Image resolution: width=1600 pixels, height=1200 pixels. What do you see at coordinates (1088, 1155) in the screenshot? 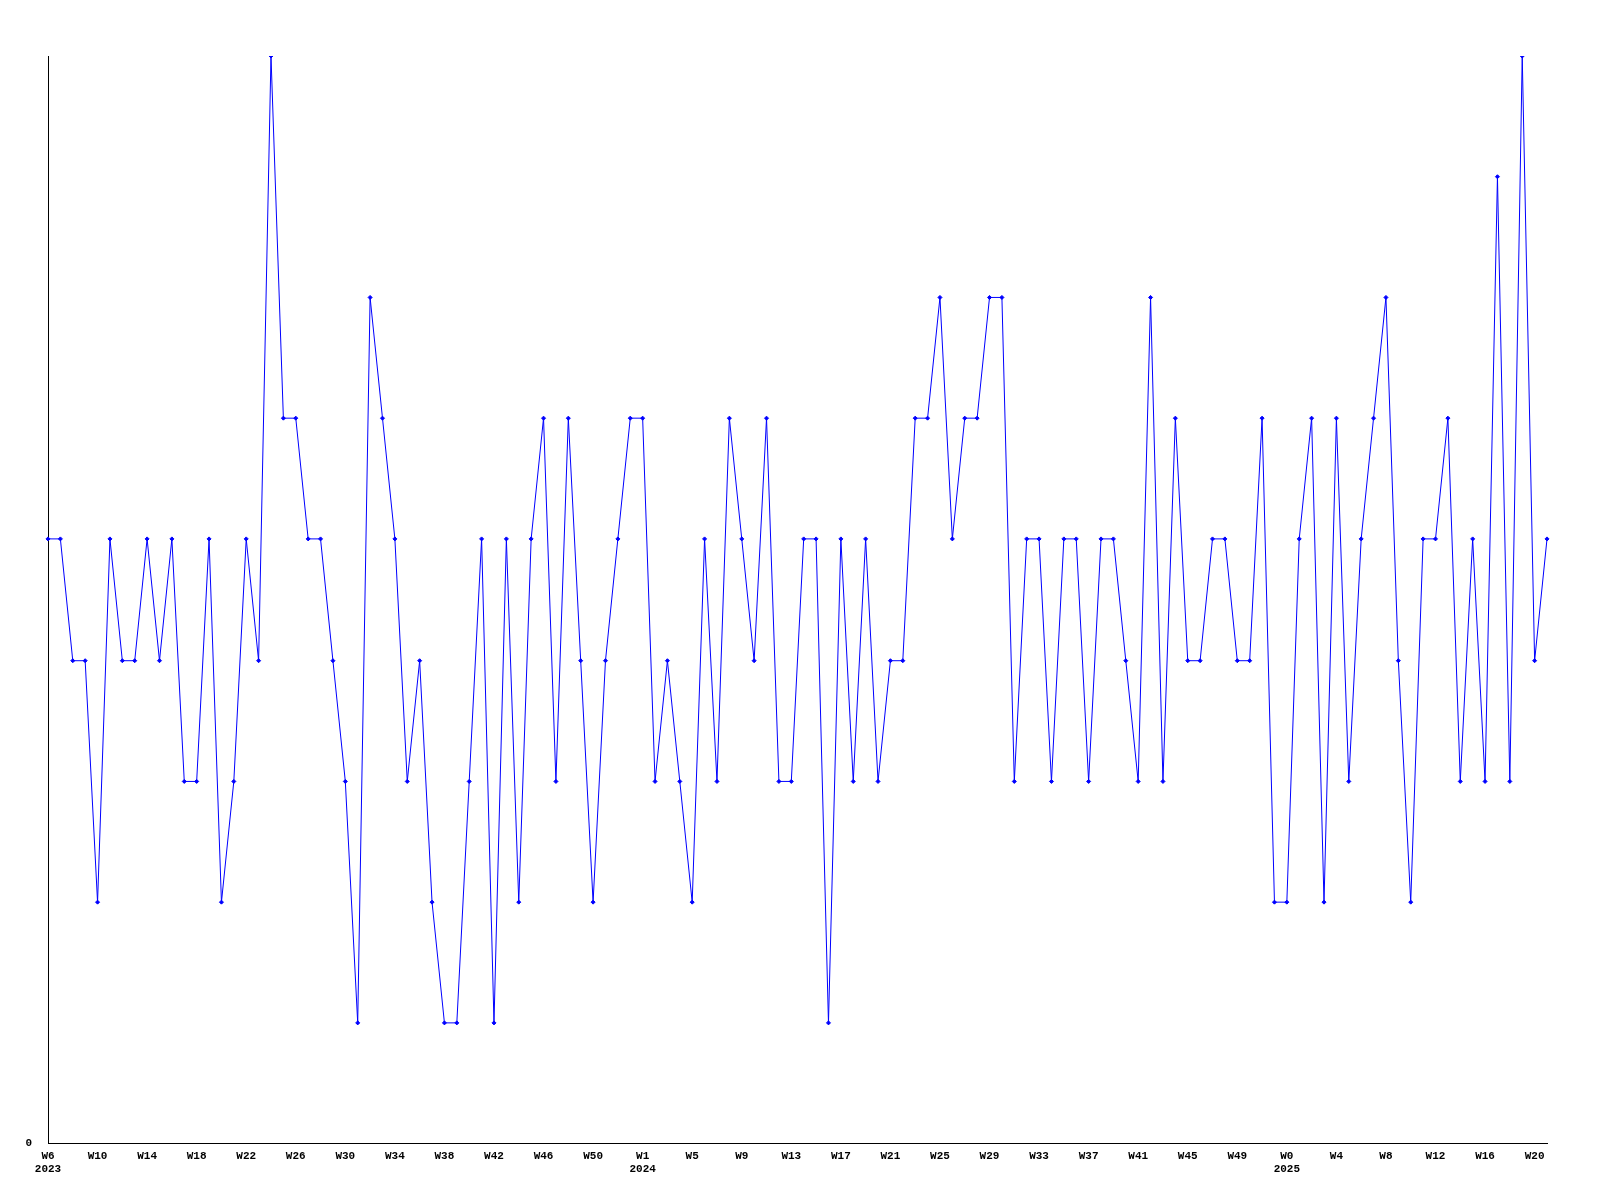
I see `x-tick-label: W37` at bounding box center [1088, 1155].